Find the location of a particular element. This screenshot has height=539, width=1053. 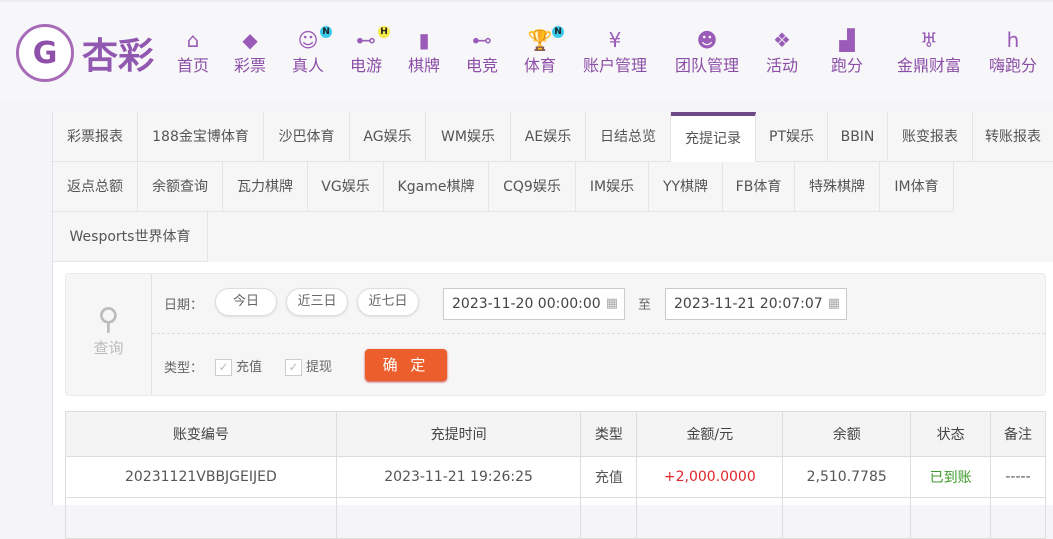

withdraw-checkbox: ✓ 提现 is located at coordinates (308, 366).